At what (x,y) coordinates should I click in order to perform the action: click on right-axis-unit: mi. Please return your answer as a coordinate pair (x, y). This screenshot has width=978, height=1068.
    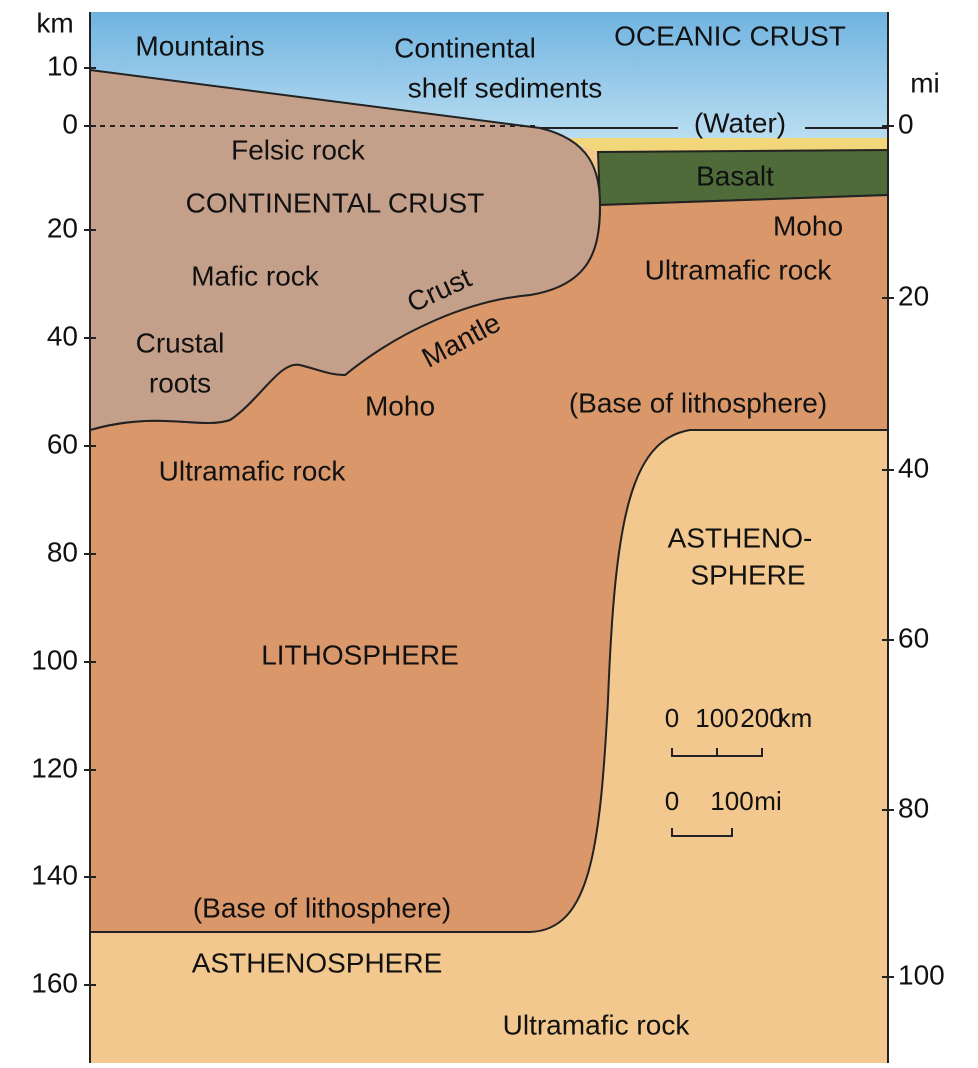
    Looking at the image, I should click on (925, 82).